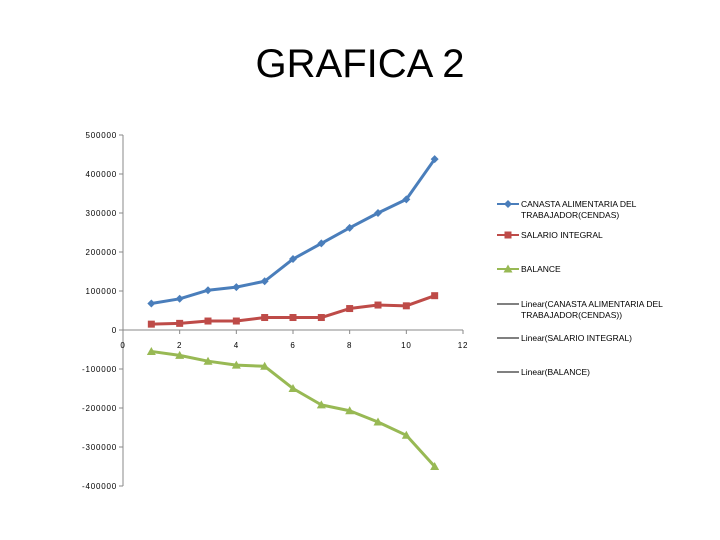 The image size is (720, 540). I want to click on x-tick-label: 4, so click(236, 345).